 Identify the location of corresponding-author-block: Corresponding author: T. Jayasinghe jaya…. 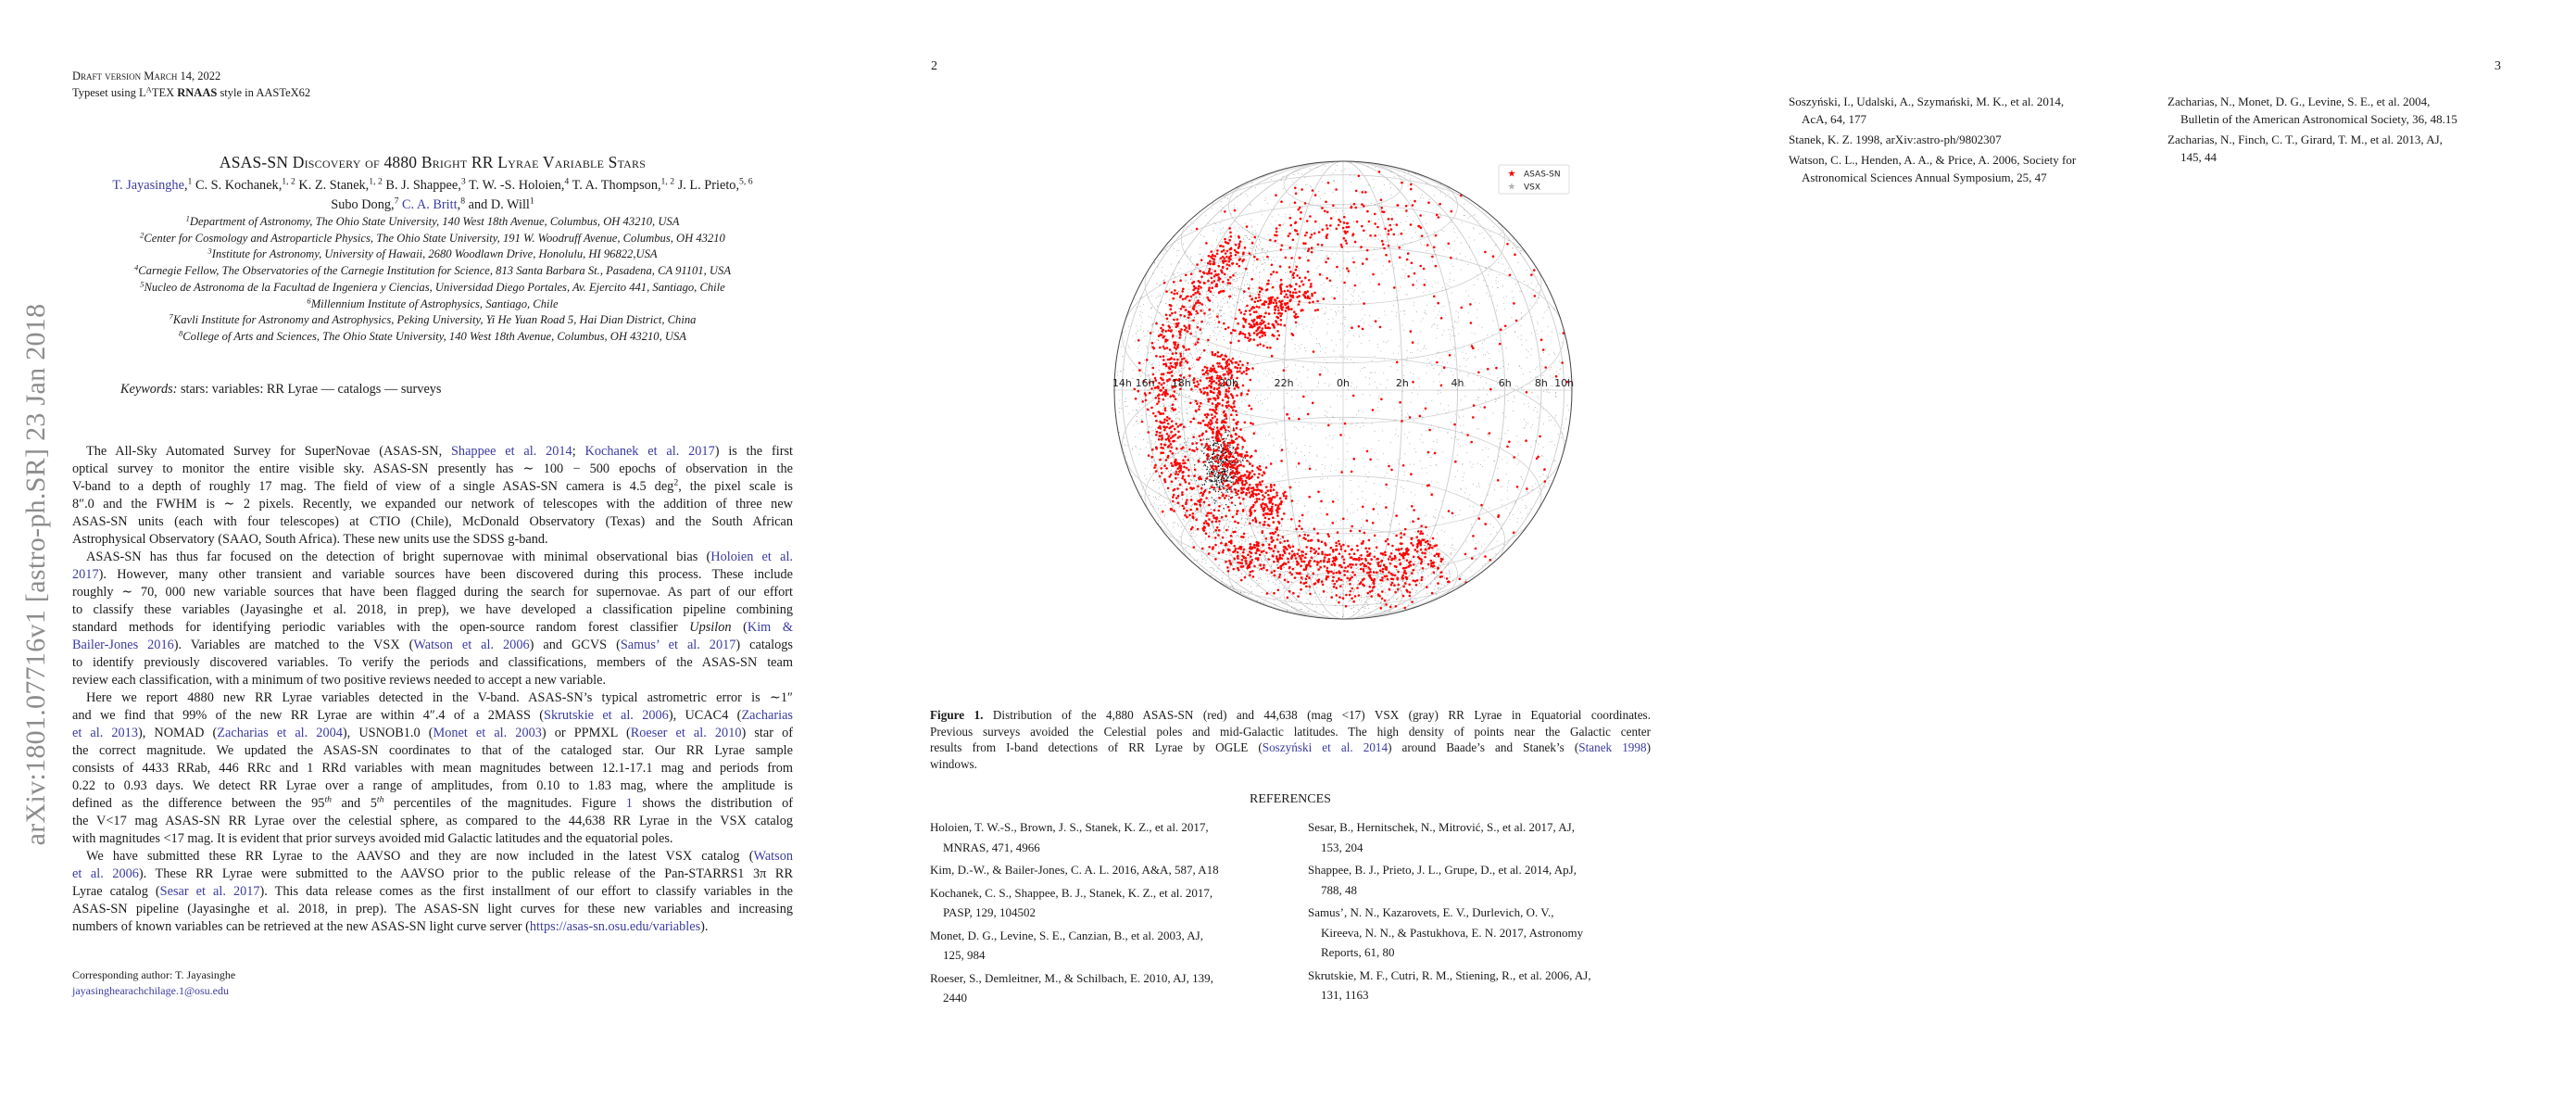
(153, 983).